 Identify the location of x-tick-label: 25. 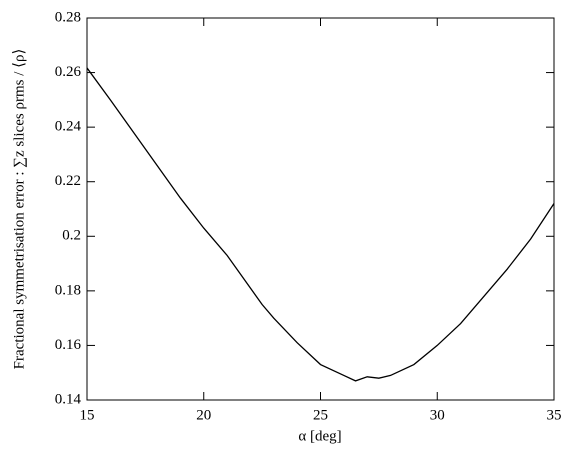
(320, 415).